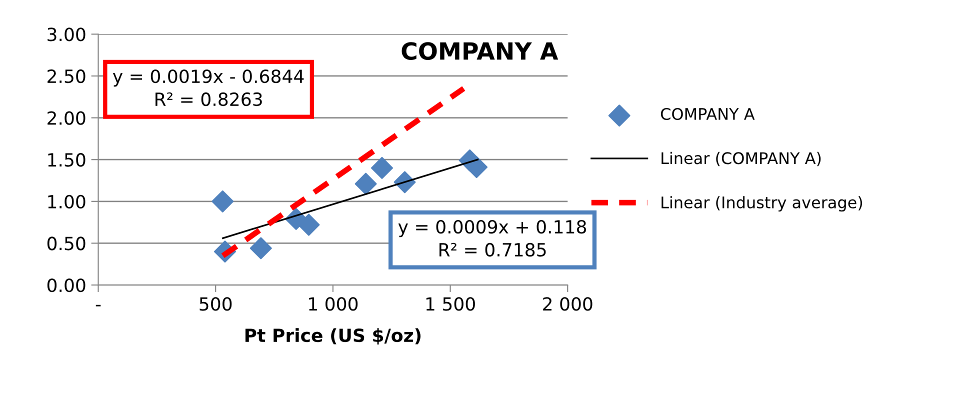 The width and height of the screenshot is (954, 402). What do you see at coordinates (480, 51) in the screenshot?
I see `chart-title: COMPANY A` at bounding box center [480, 51].